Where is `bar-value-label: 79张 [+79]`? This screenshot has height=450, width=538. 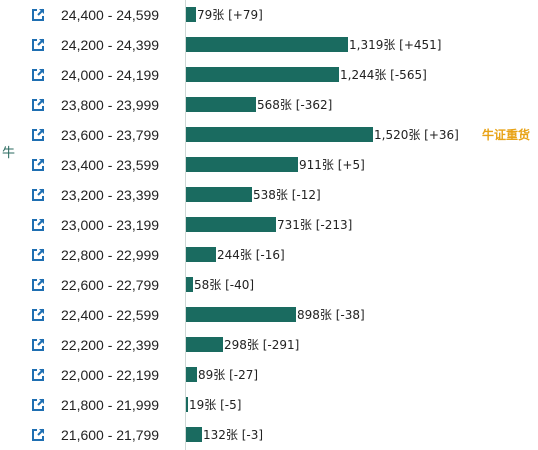 bar-value-label: 79张 [+79] is located at coordinates (230, 15).